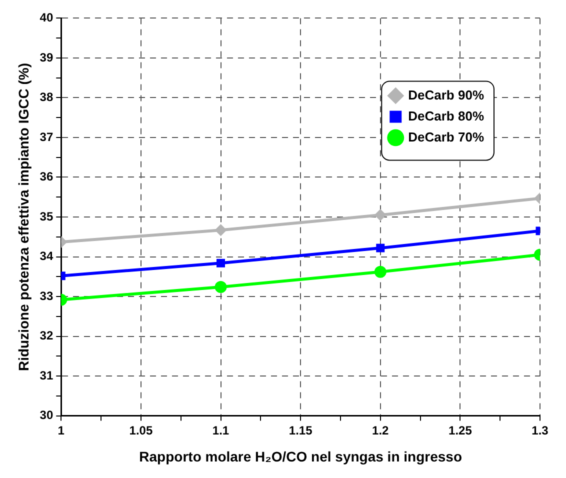 This screenshot has height=478, width=566. Describe the element at coordinates (47, 97) in the screenshot. I see `y-tick-label: 38` at that location.